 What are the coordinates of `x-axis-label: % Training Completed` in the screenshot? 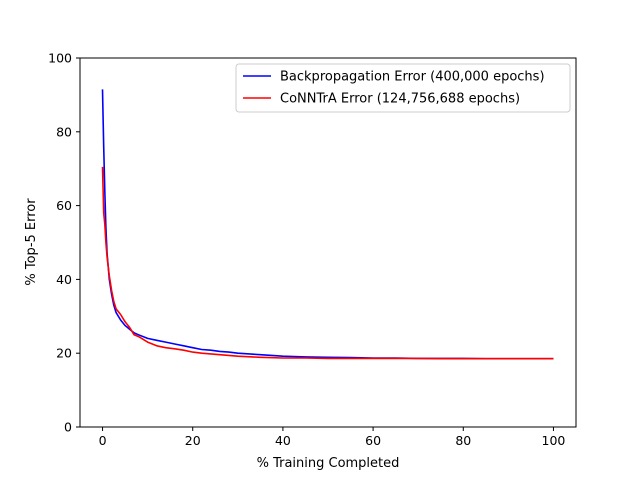 It's located at (328, 463).